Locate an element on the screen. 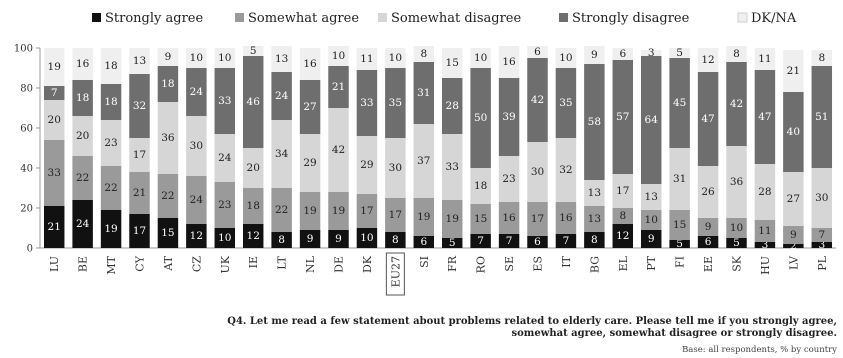  legend-swatch-somewhat-agree is located at coordinates (239, 17).